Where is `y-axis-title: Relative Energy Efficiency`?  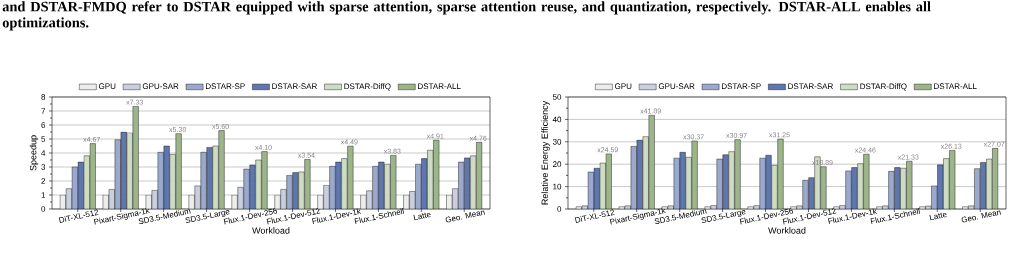 y-axis-title: Relative Energy Efficiency is located at coordinates (545, 152).